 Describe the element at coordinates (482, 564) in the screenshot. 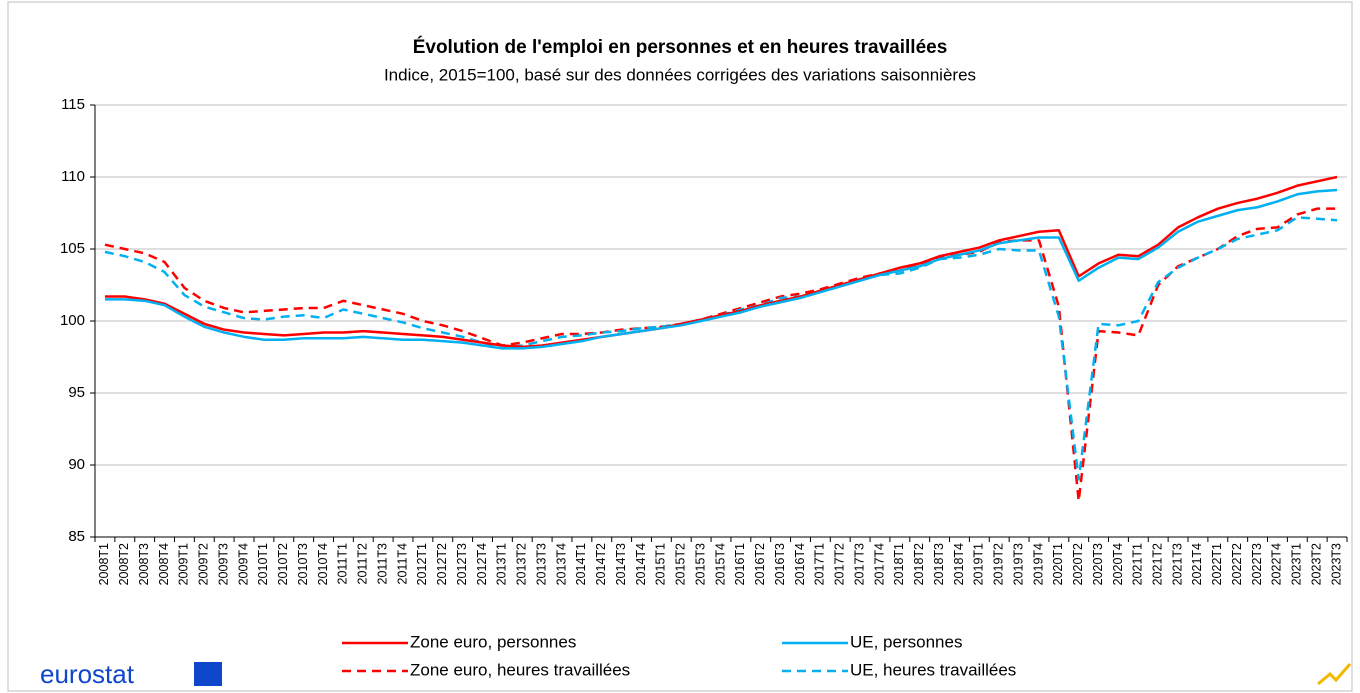

I see `x-tick-label: 2012T4` at that location.